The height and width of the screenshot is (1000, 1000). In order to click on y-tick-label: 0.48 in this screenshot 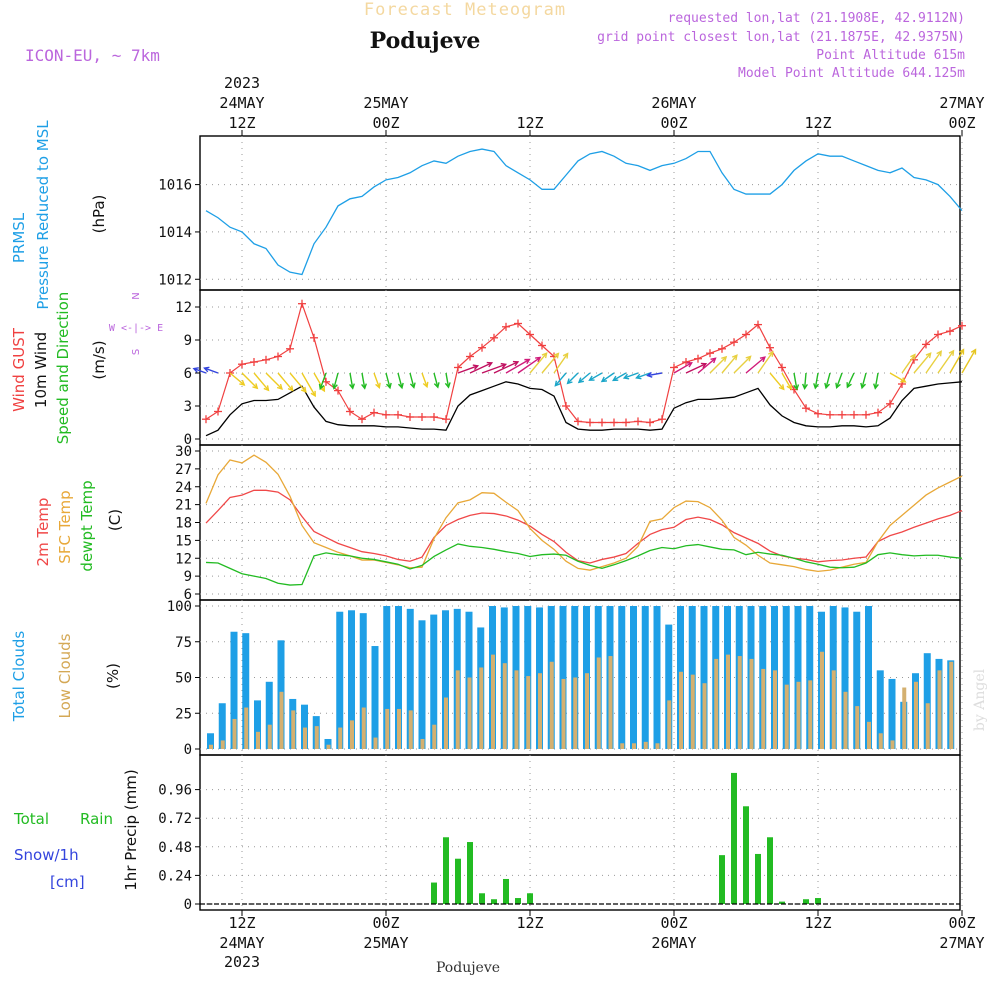, I will do `click(175, 848)`.